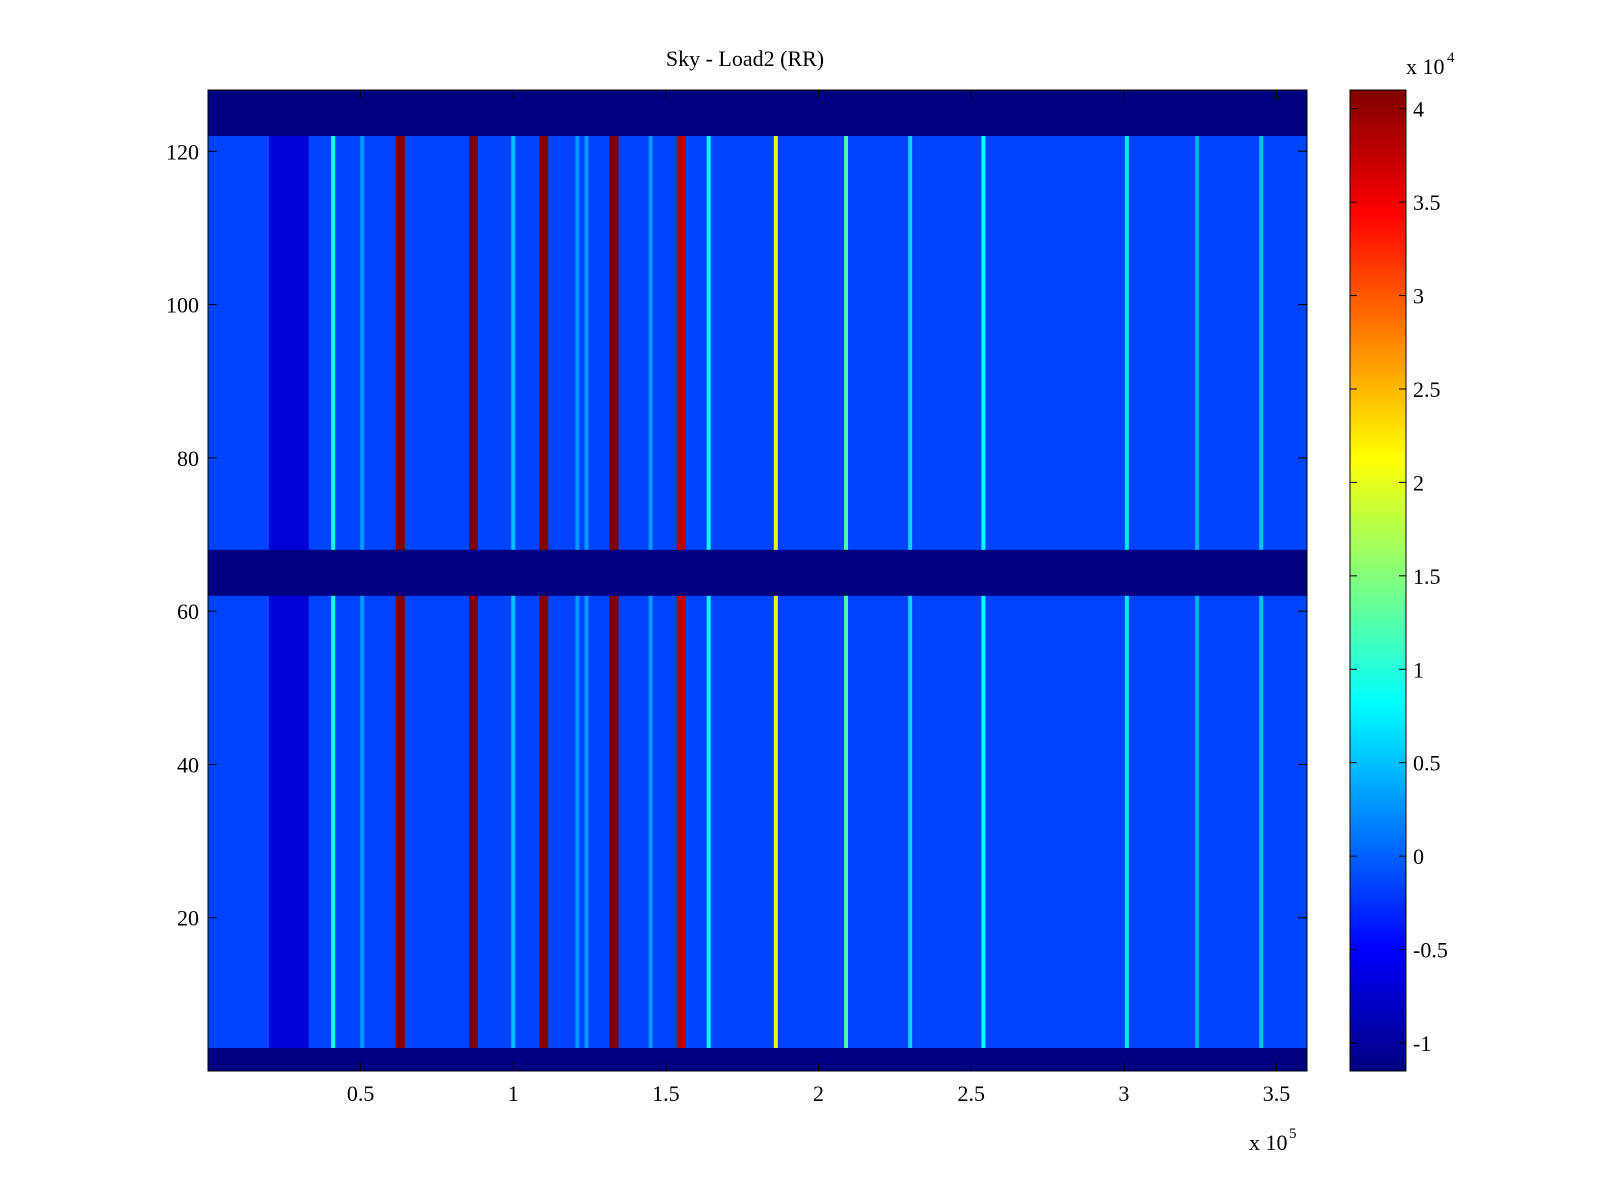 Image resolution: width=1600 pixels, height=1200 pixels. Describe the element at coordinates (971, 1093) in the screenshot. I see `x-tick-label: 2.5` at that location.